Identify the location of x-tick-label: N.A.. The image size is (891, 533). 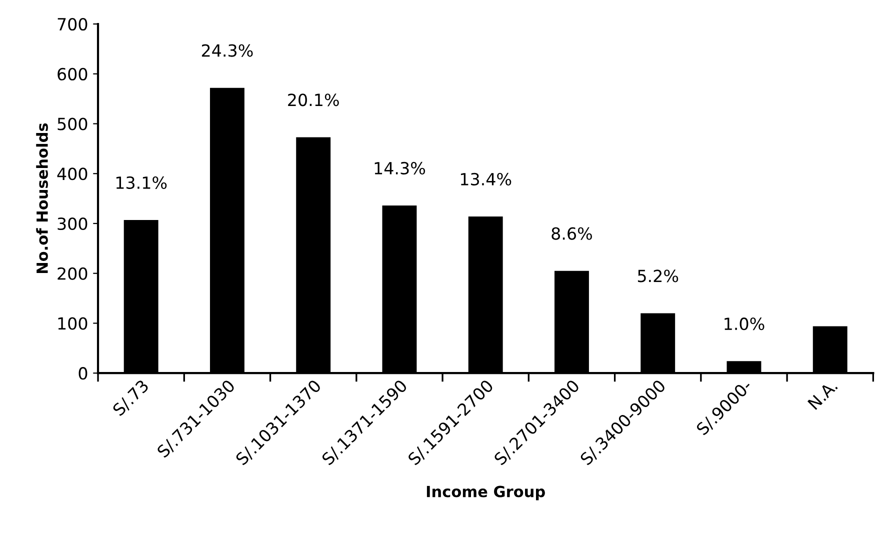
(822, 395).